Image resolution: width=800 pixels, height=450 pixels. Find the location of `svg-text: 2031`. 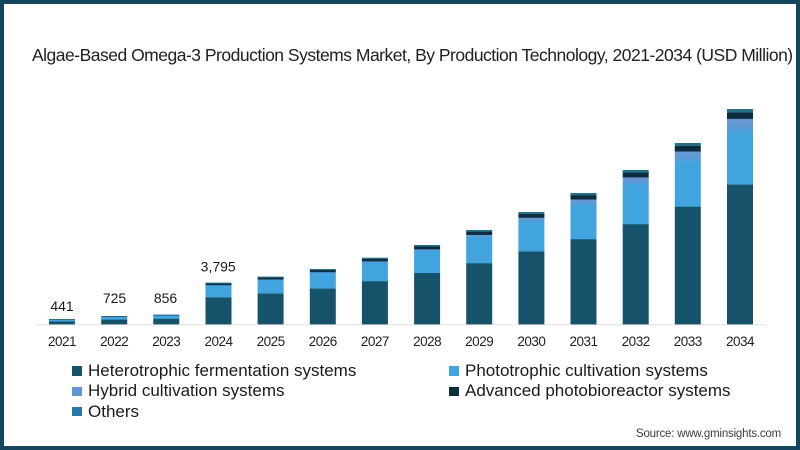

svg-text: 2031 is located at coordinates (583, 341).